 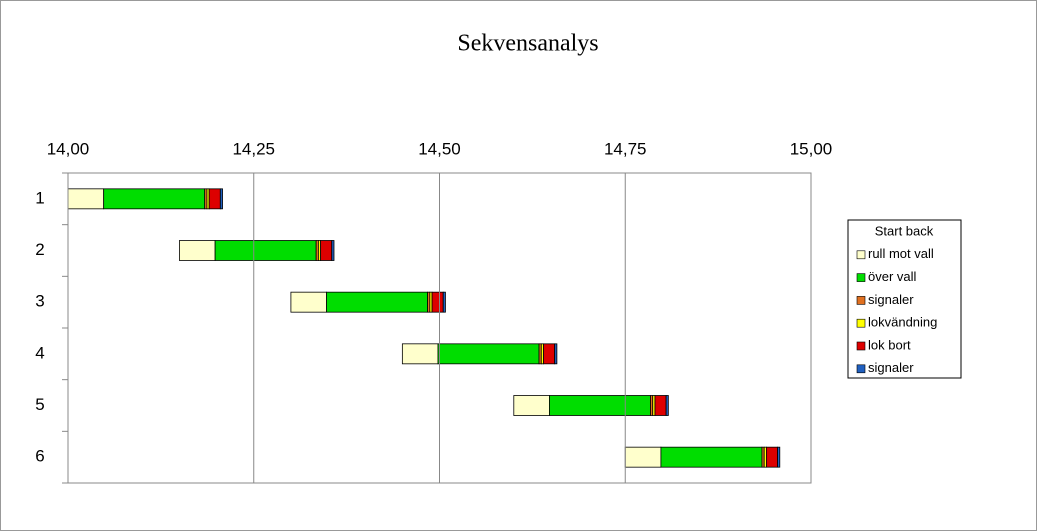 I want to click on y-tick-label: 4, so click(x=39, y=352).